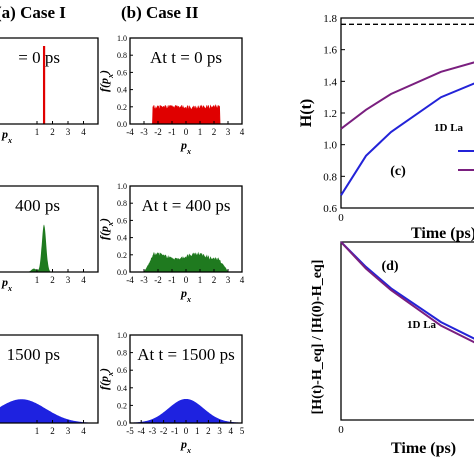 The image size is (474, 474). I want to click on case2-5-ytick-label: 0.0, so click(122, 423).